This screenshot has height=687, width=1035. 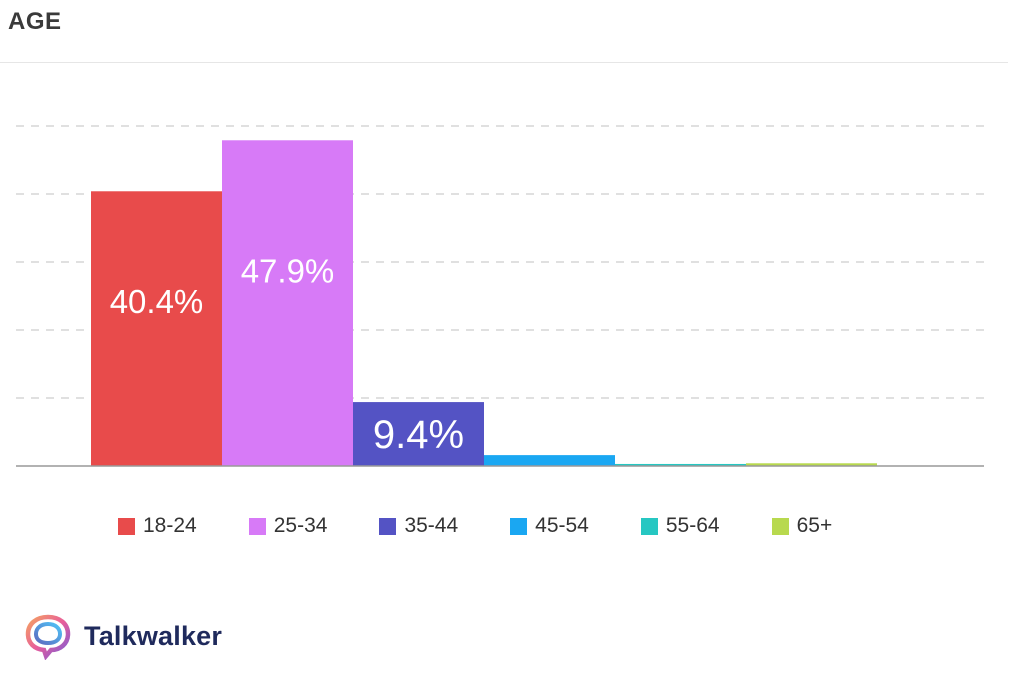 What do you see at coordinates (504, 62) in the screenshot?
I see `title-divider` at bounding box center [504, 62].